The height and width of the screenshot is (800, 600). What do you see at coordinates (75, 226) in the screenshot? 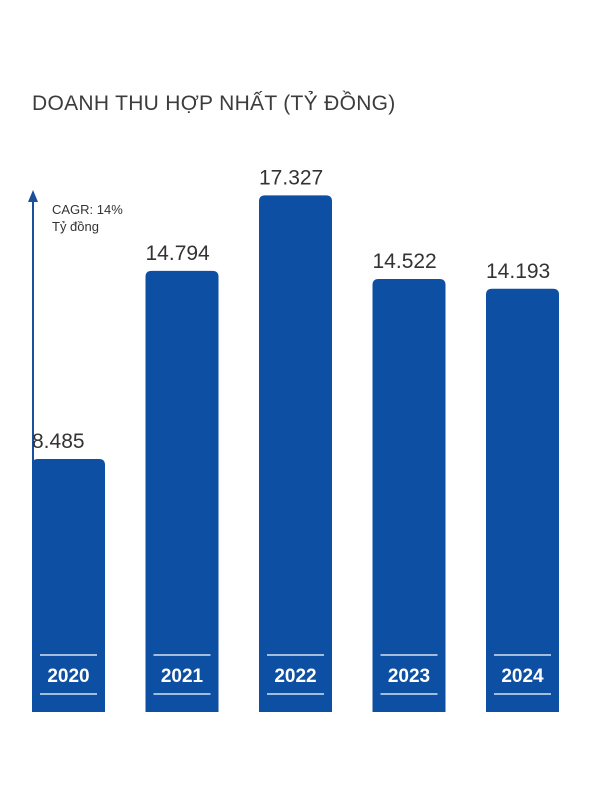
I see `y-axis-unit-label: Tỷ đồng` at bounding box center [75, 226].